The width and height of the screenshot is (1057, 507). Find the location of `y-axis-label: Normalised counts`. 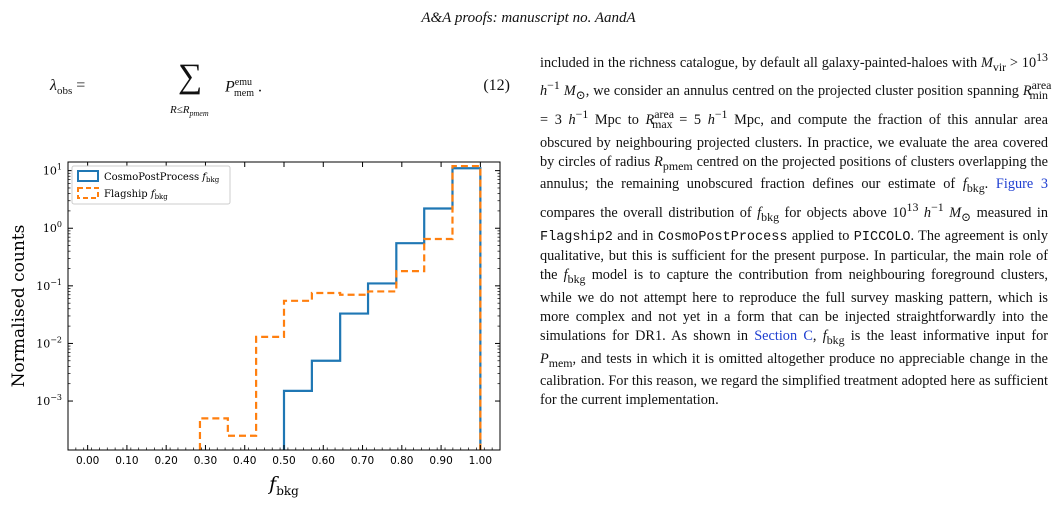

y-axis-label: Normalised counts is located at coordinates (19, 306).